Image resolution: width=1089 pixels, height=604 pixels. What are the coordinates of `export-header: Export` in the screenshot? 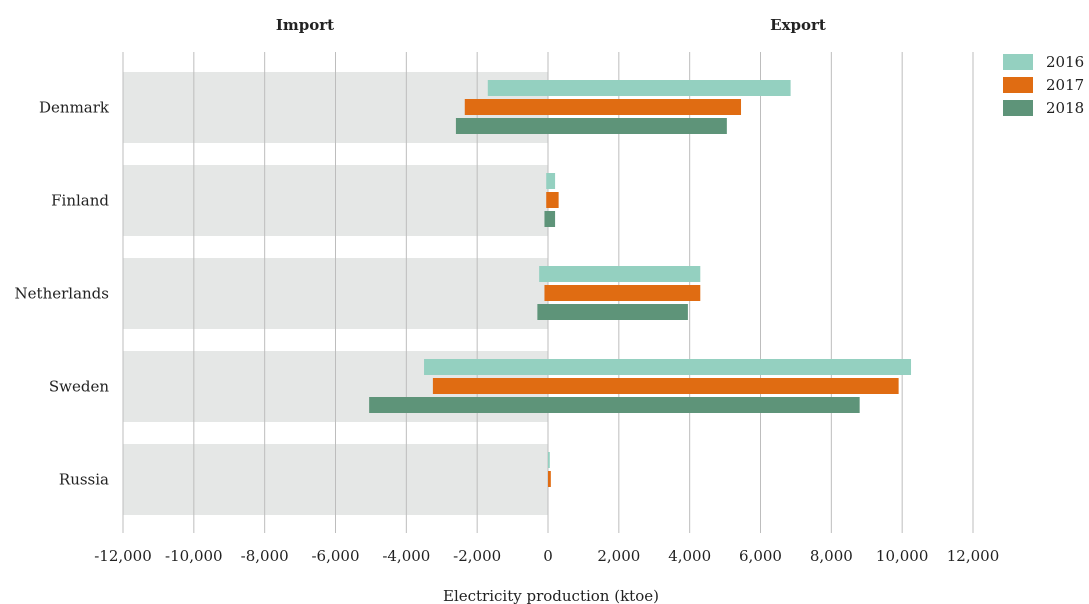 It's located at (798, 25).